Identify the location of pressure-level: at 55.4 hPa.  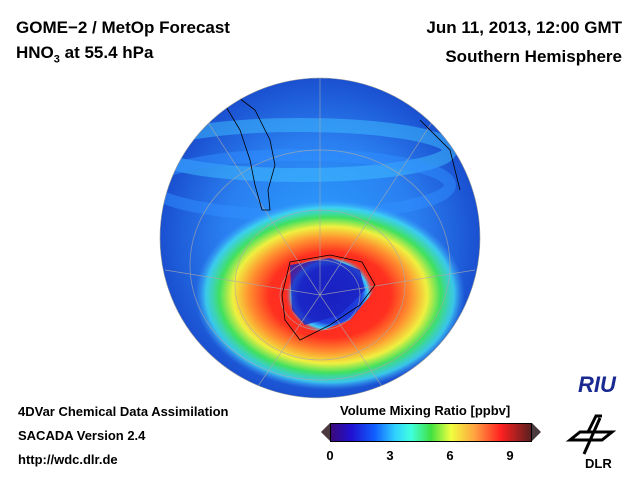
(106, 52).